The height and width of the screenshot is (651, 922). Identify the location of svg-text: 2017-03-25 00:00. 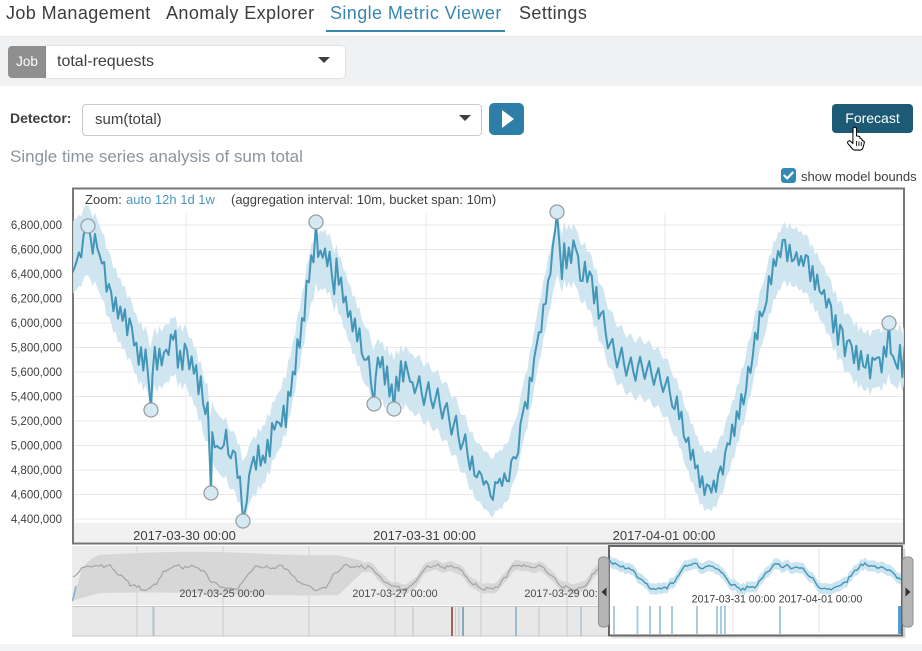
(221, 594).